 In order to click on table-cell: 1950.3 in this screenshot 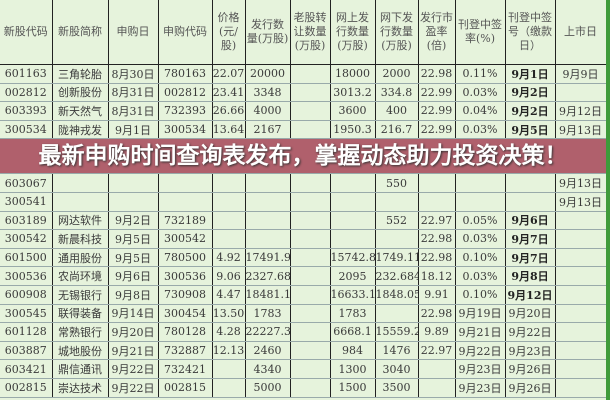, I will do `click(353, 130)`.